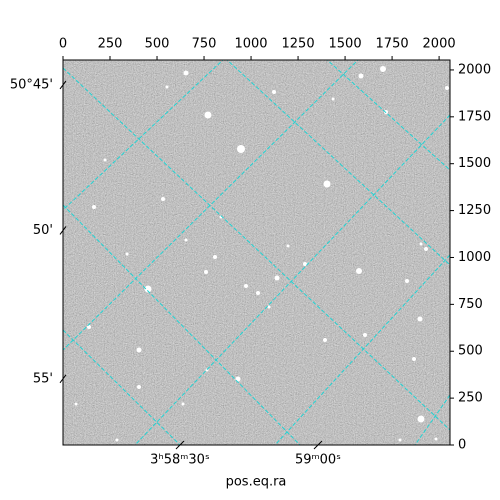 The image size is (500, 500). What do you see at coordinates (204, 44) in the screenshot?
I see `x-tick-label: 750` at bounding box center [204, 44].